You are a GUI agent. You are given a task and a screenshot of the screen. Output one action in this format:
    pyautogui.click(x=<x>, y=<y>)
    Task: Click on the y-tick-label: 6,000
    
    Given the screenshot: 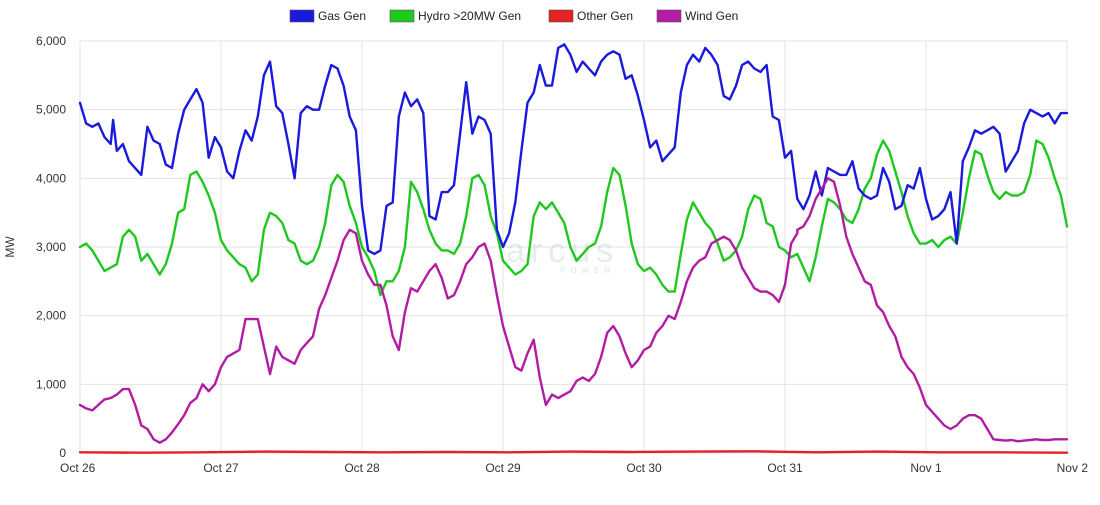 What is the action you would take?
    pyautogui.click(x=51, y=41)
    